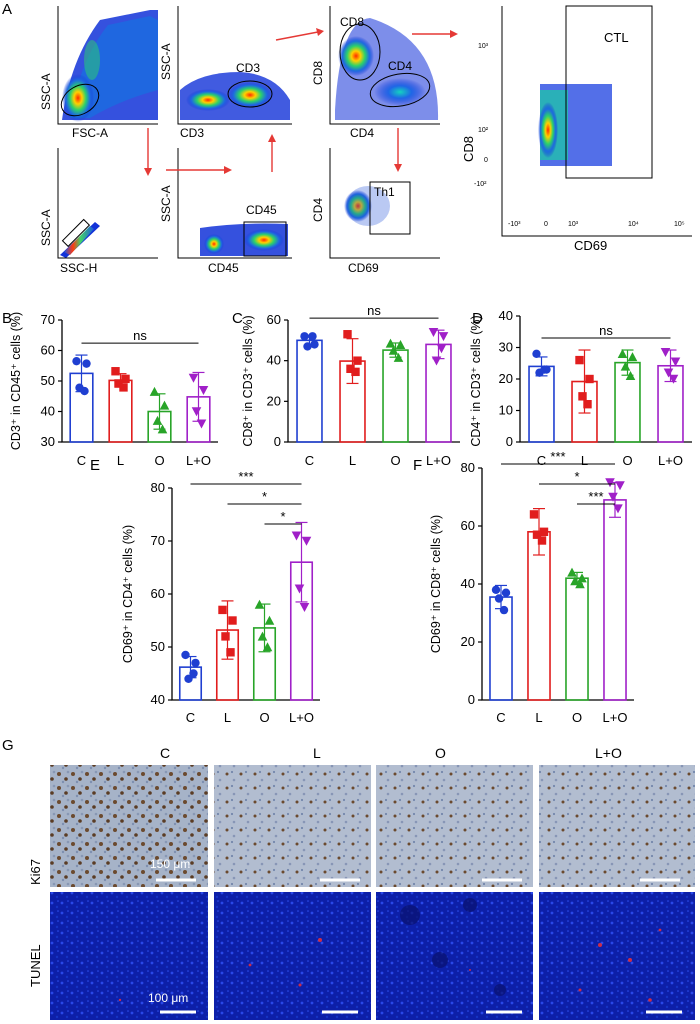  What do you see at coordinates (590, 245) in the screenshot?
I see `p7-xlabel: CD69` at bounding box center [590, 245].